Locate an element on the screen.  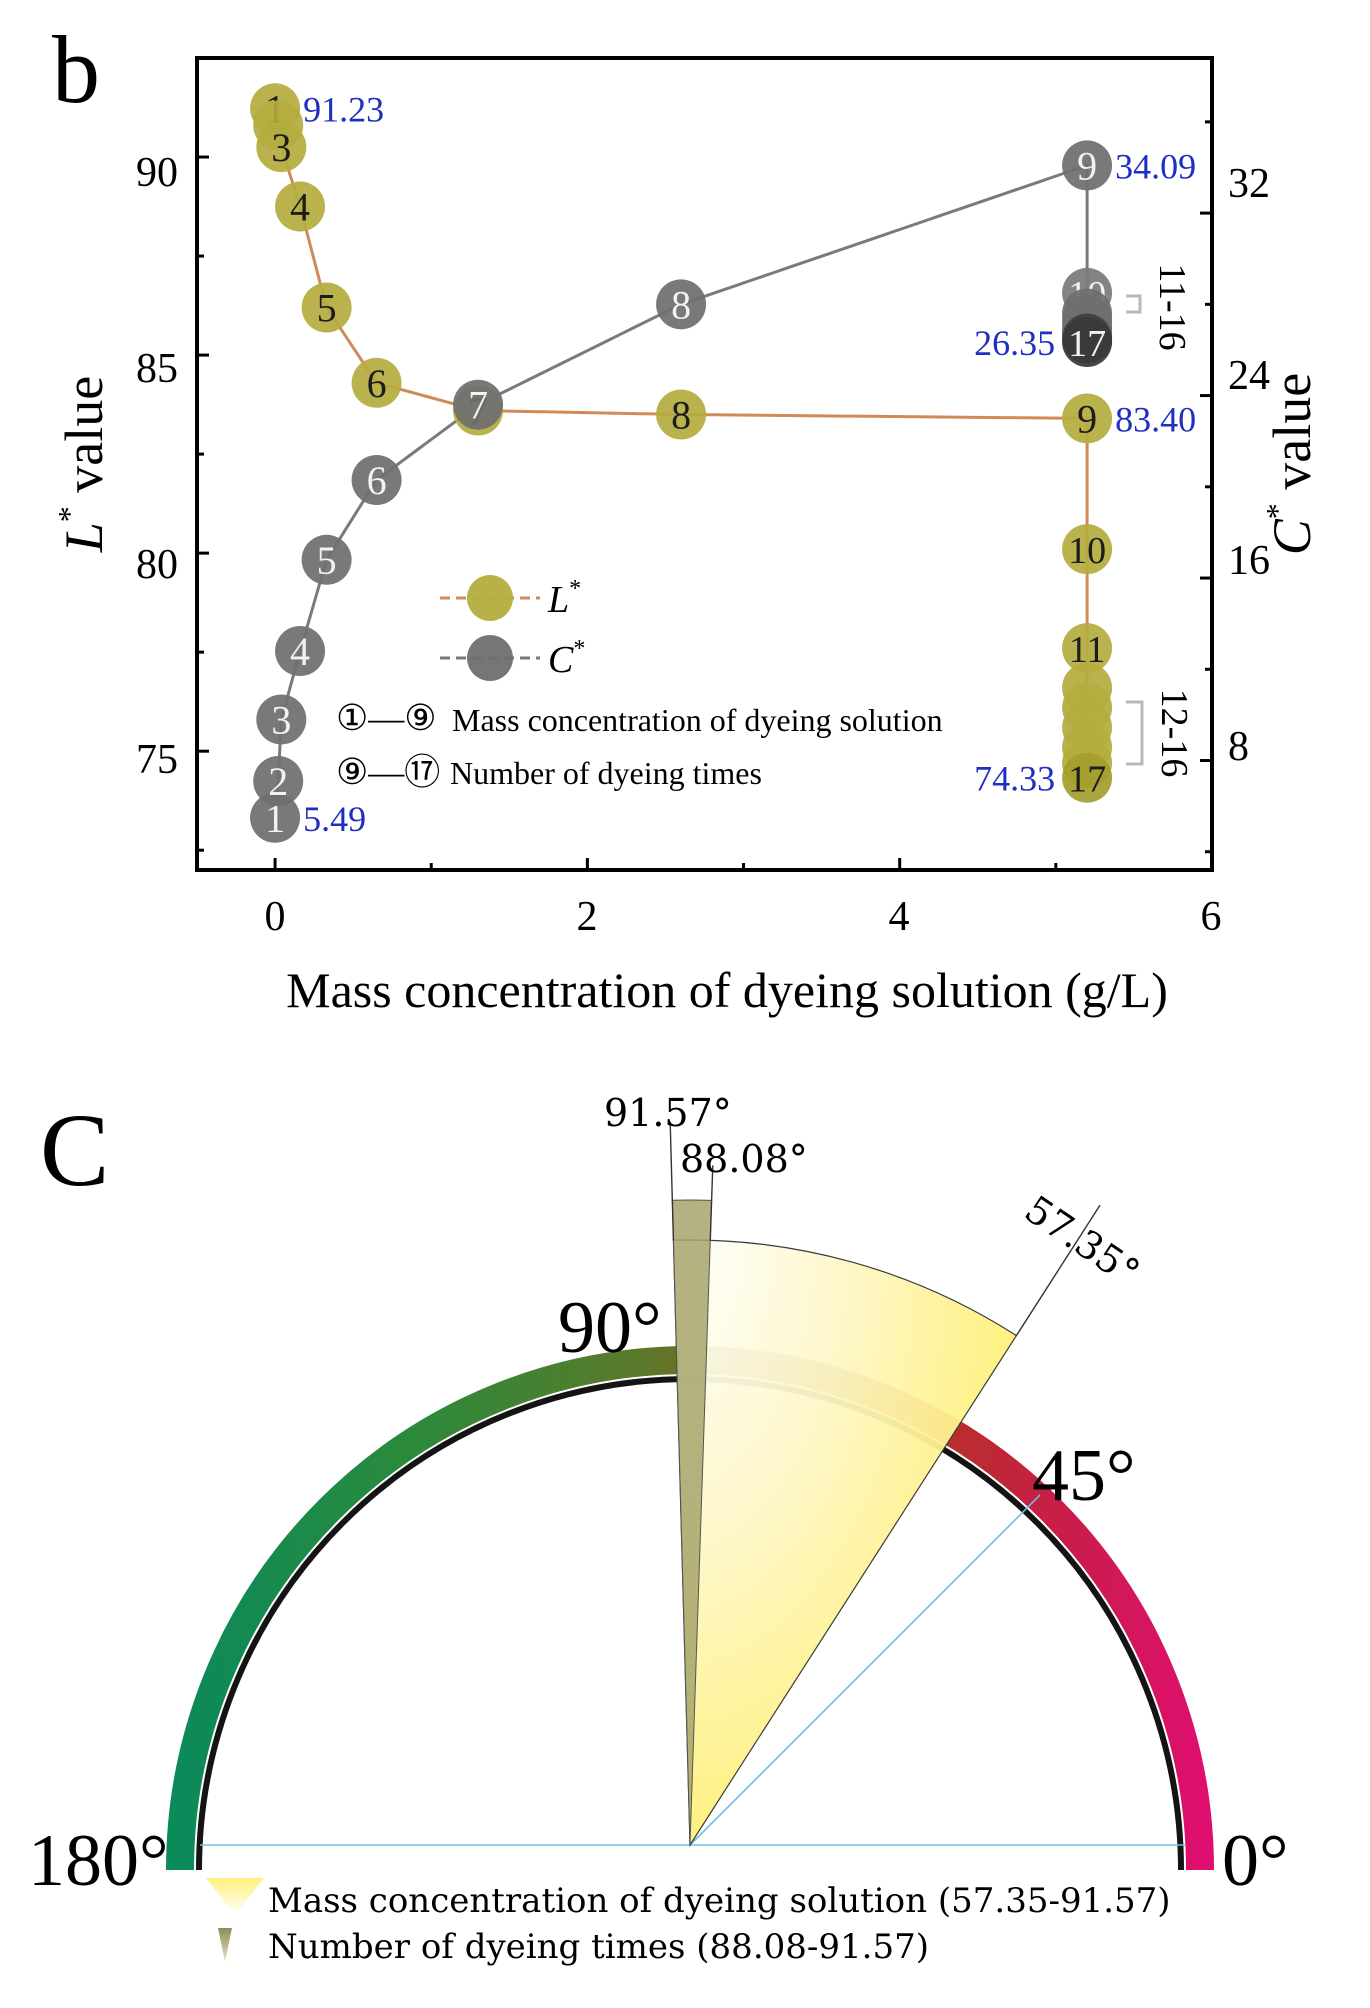
bracket-markers is located at coordinates (1135, 530).